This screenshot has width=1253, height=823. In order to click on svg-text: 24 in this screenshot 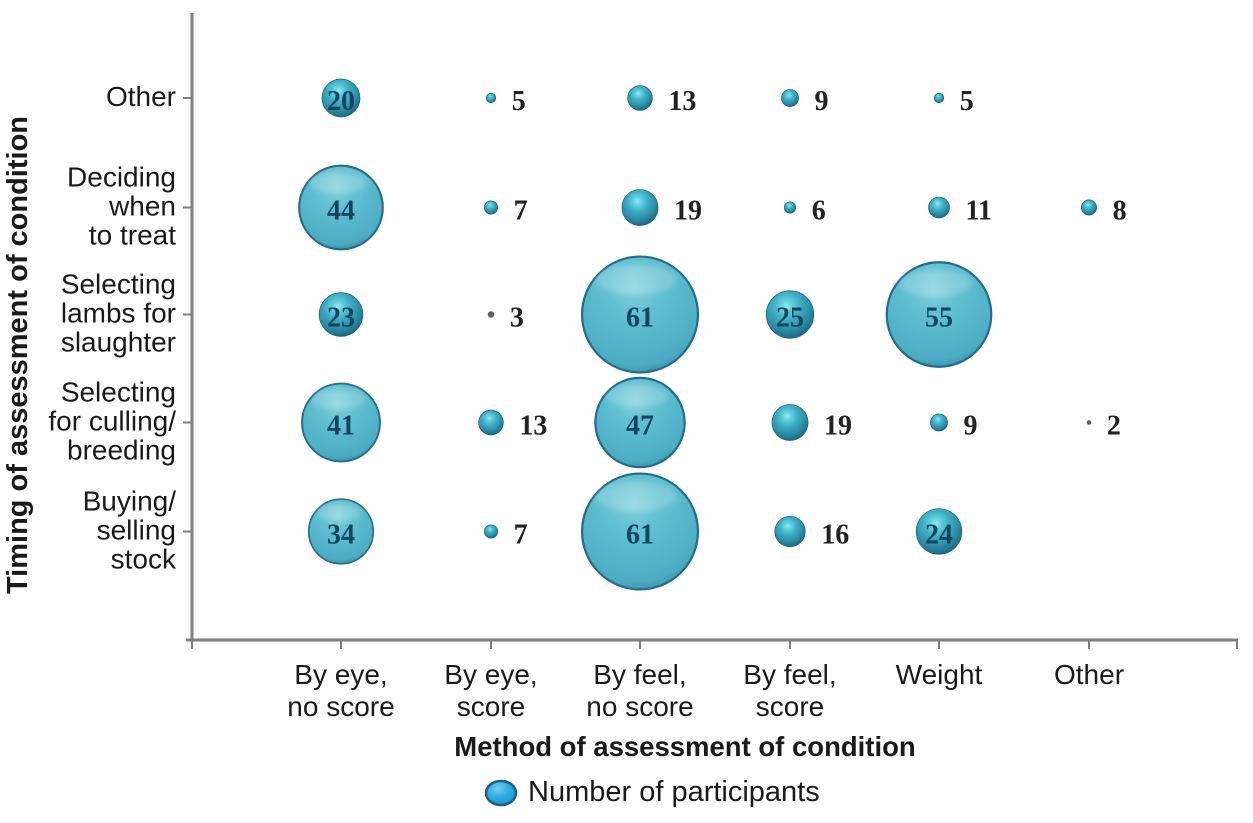, I will do `click(939, 535)`.